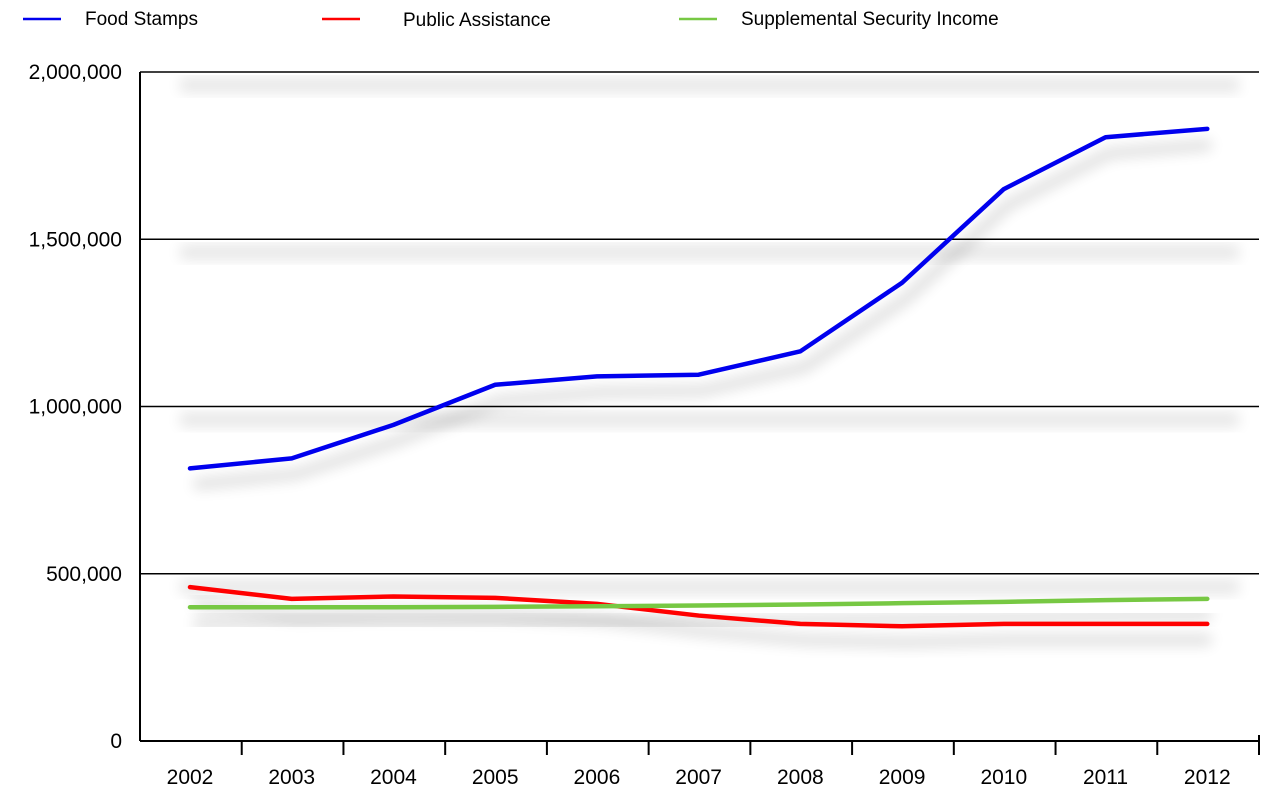 This screenshot has height=789, width=1264. I want to click on legend-label: Public Assistance, so click(477, 20).